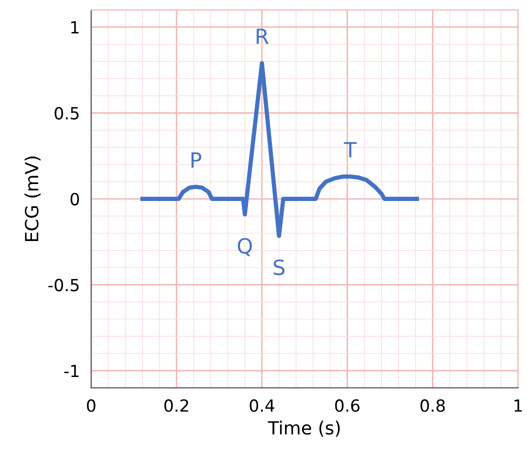 The height and width of the screenshot is (451, 527). I want to click on x-tick-label: 0.4, so click(262, 405).